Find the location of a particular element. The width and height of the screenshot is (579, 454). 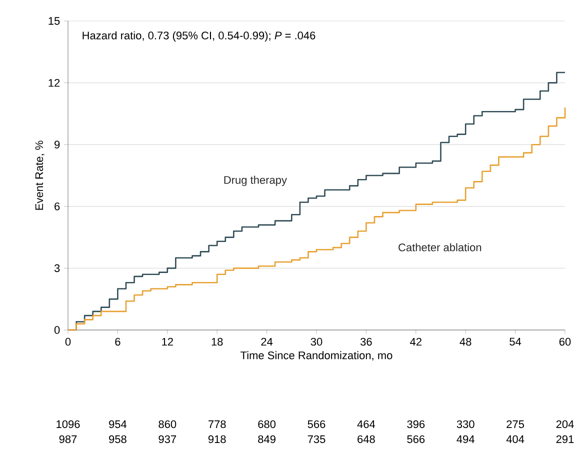

x-tick-label: 12 is located at coordinates (167, 342).